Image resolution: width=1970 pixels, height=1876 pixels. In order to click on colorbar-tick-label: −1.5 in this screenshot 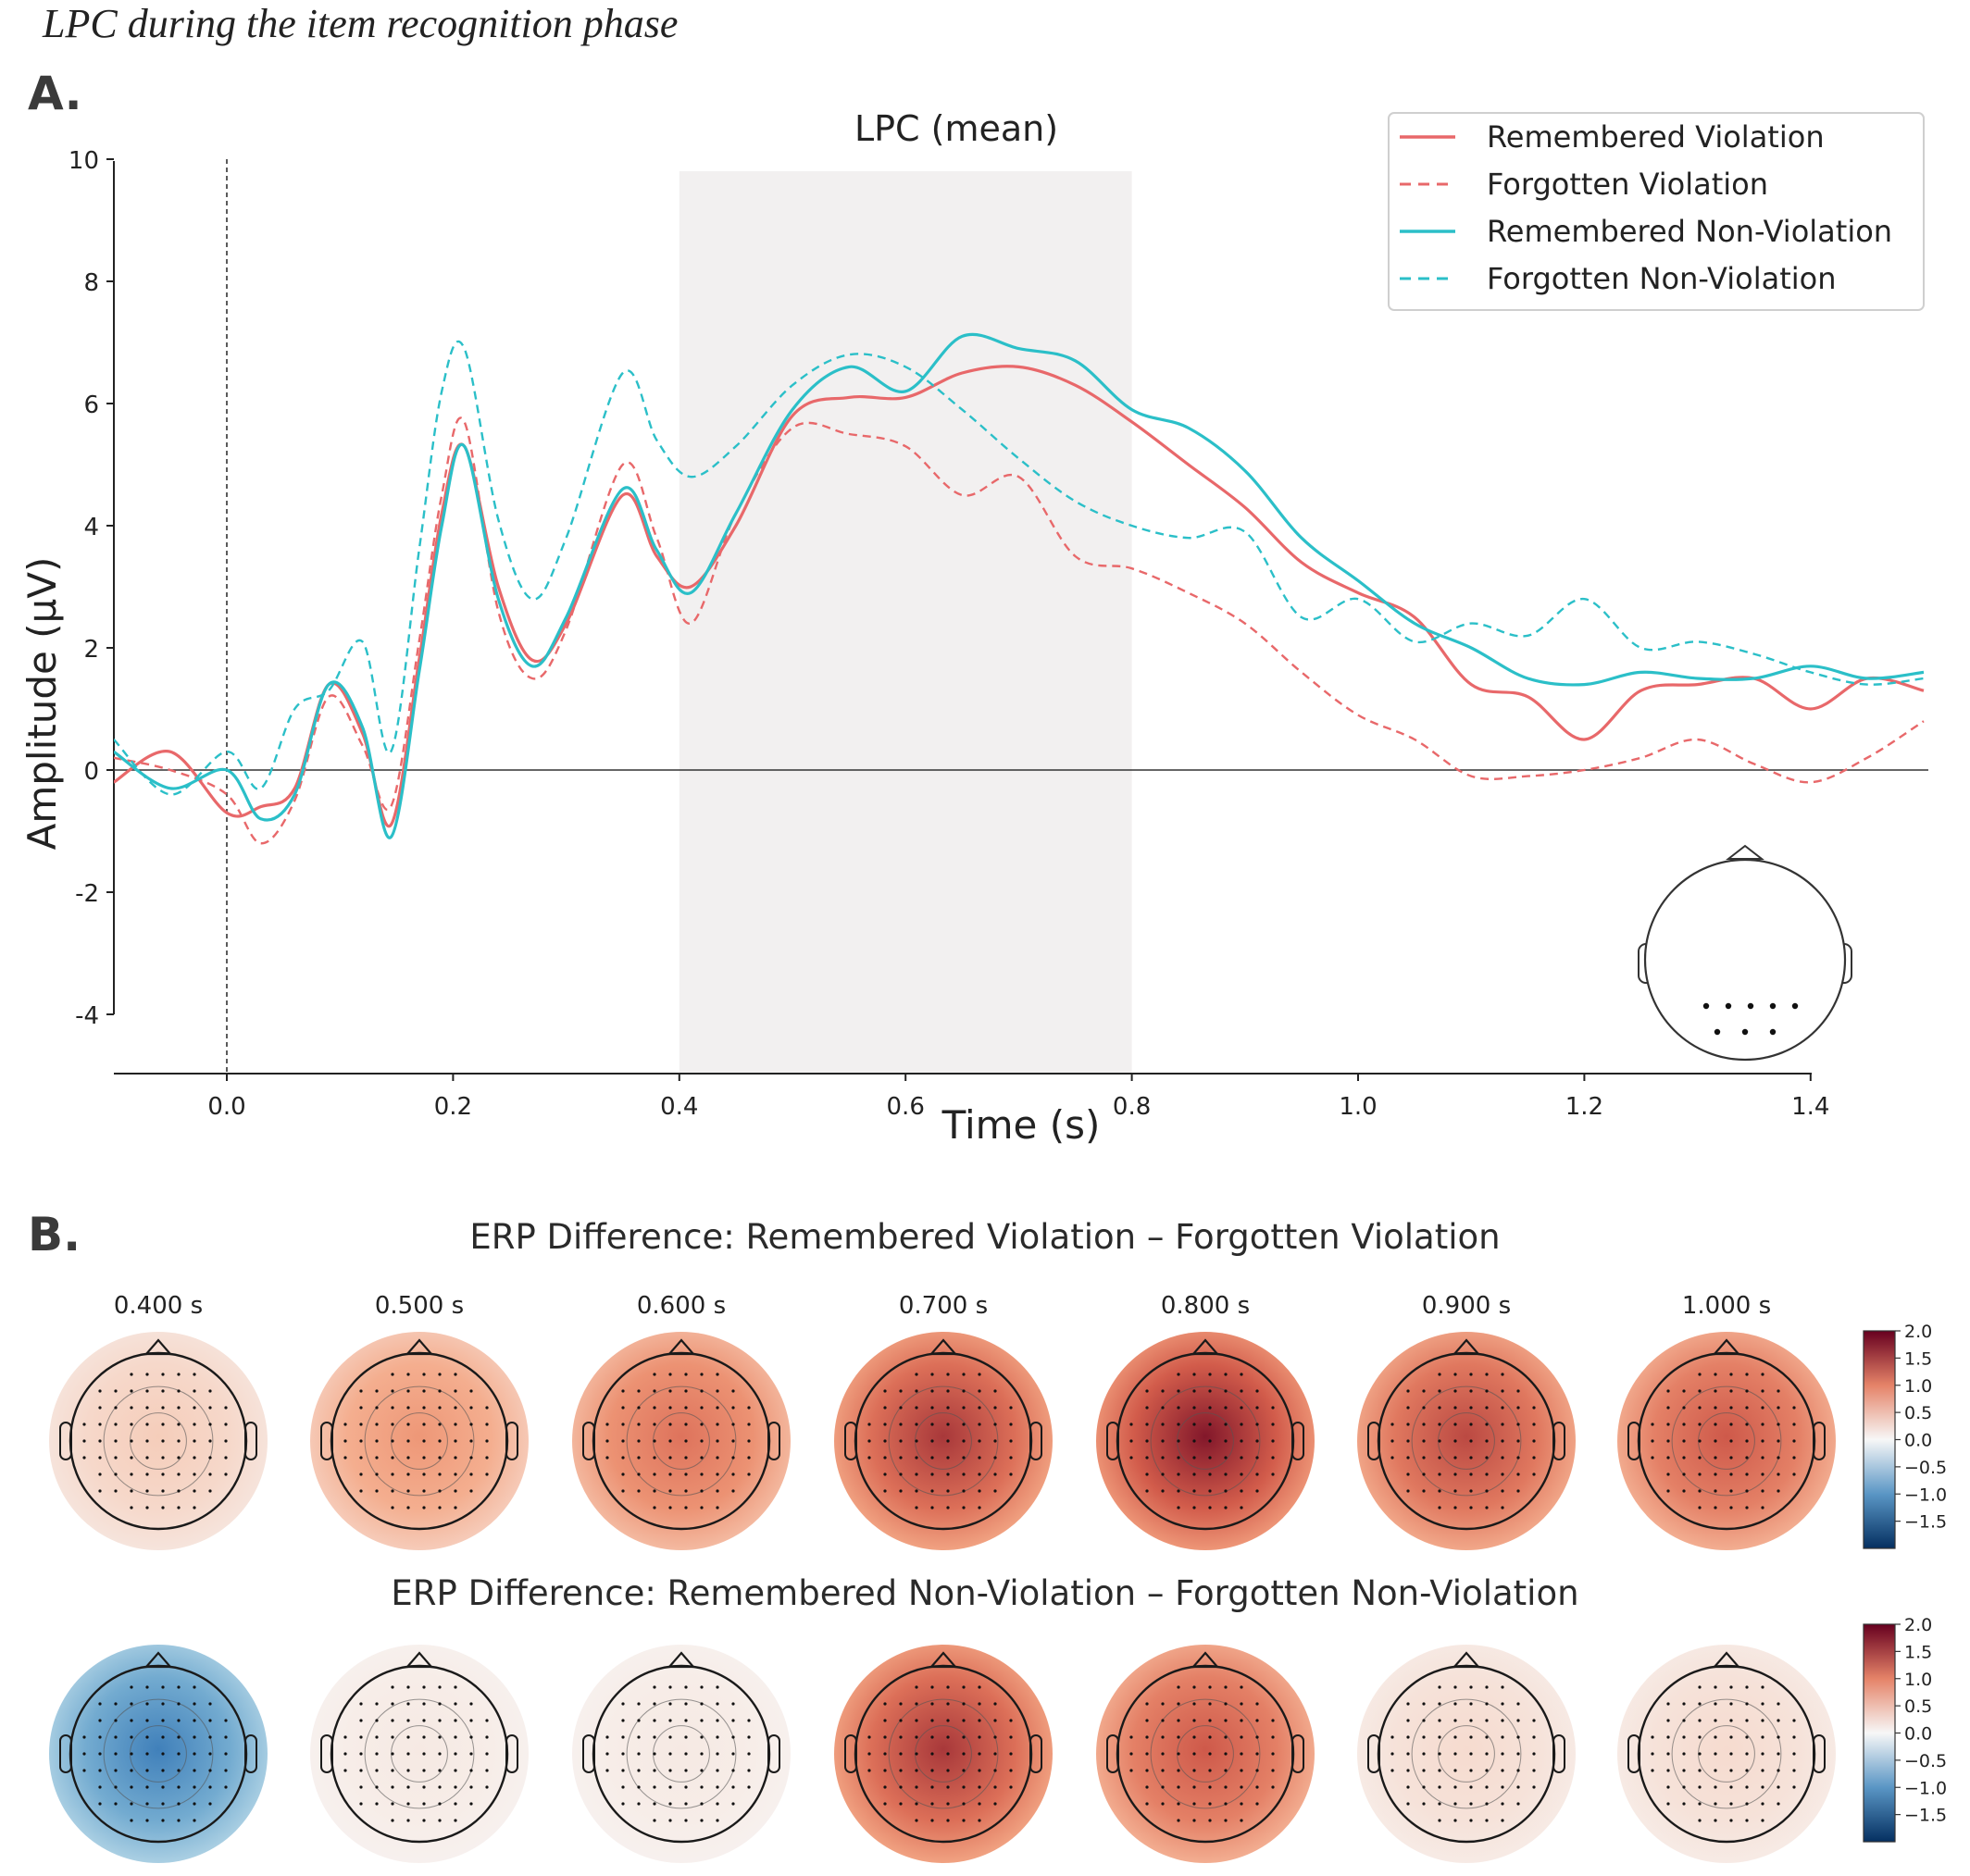, I will do `click(1925, 1522)`.